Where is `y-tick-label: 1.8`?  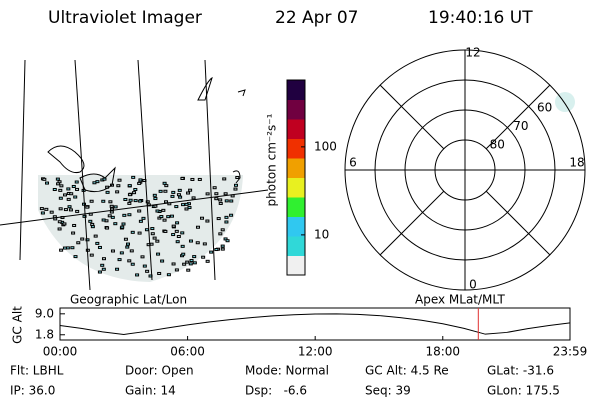
y-tick-label: 1.8 is located at coordinates (44, 334).